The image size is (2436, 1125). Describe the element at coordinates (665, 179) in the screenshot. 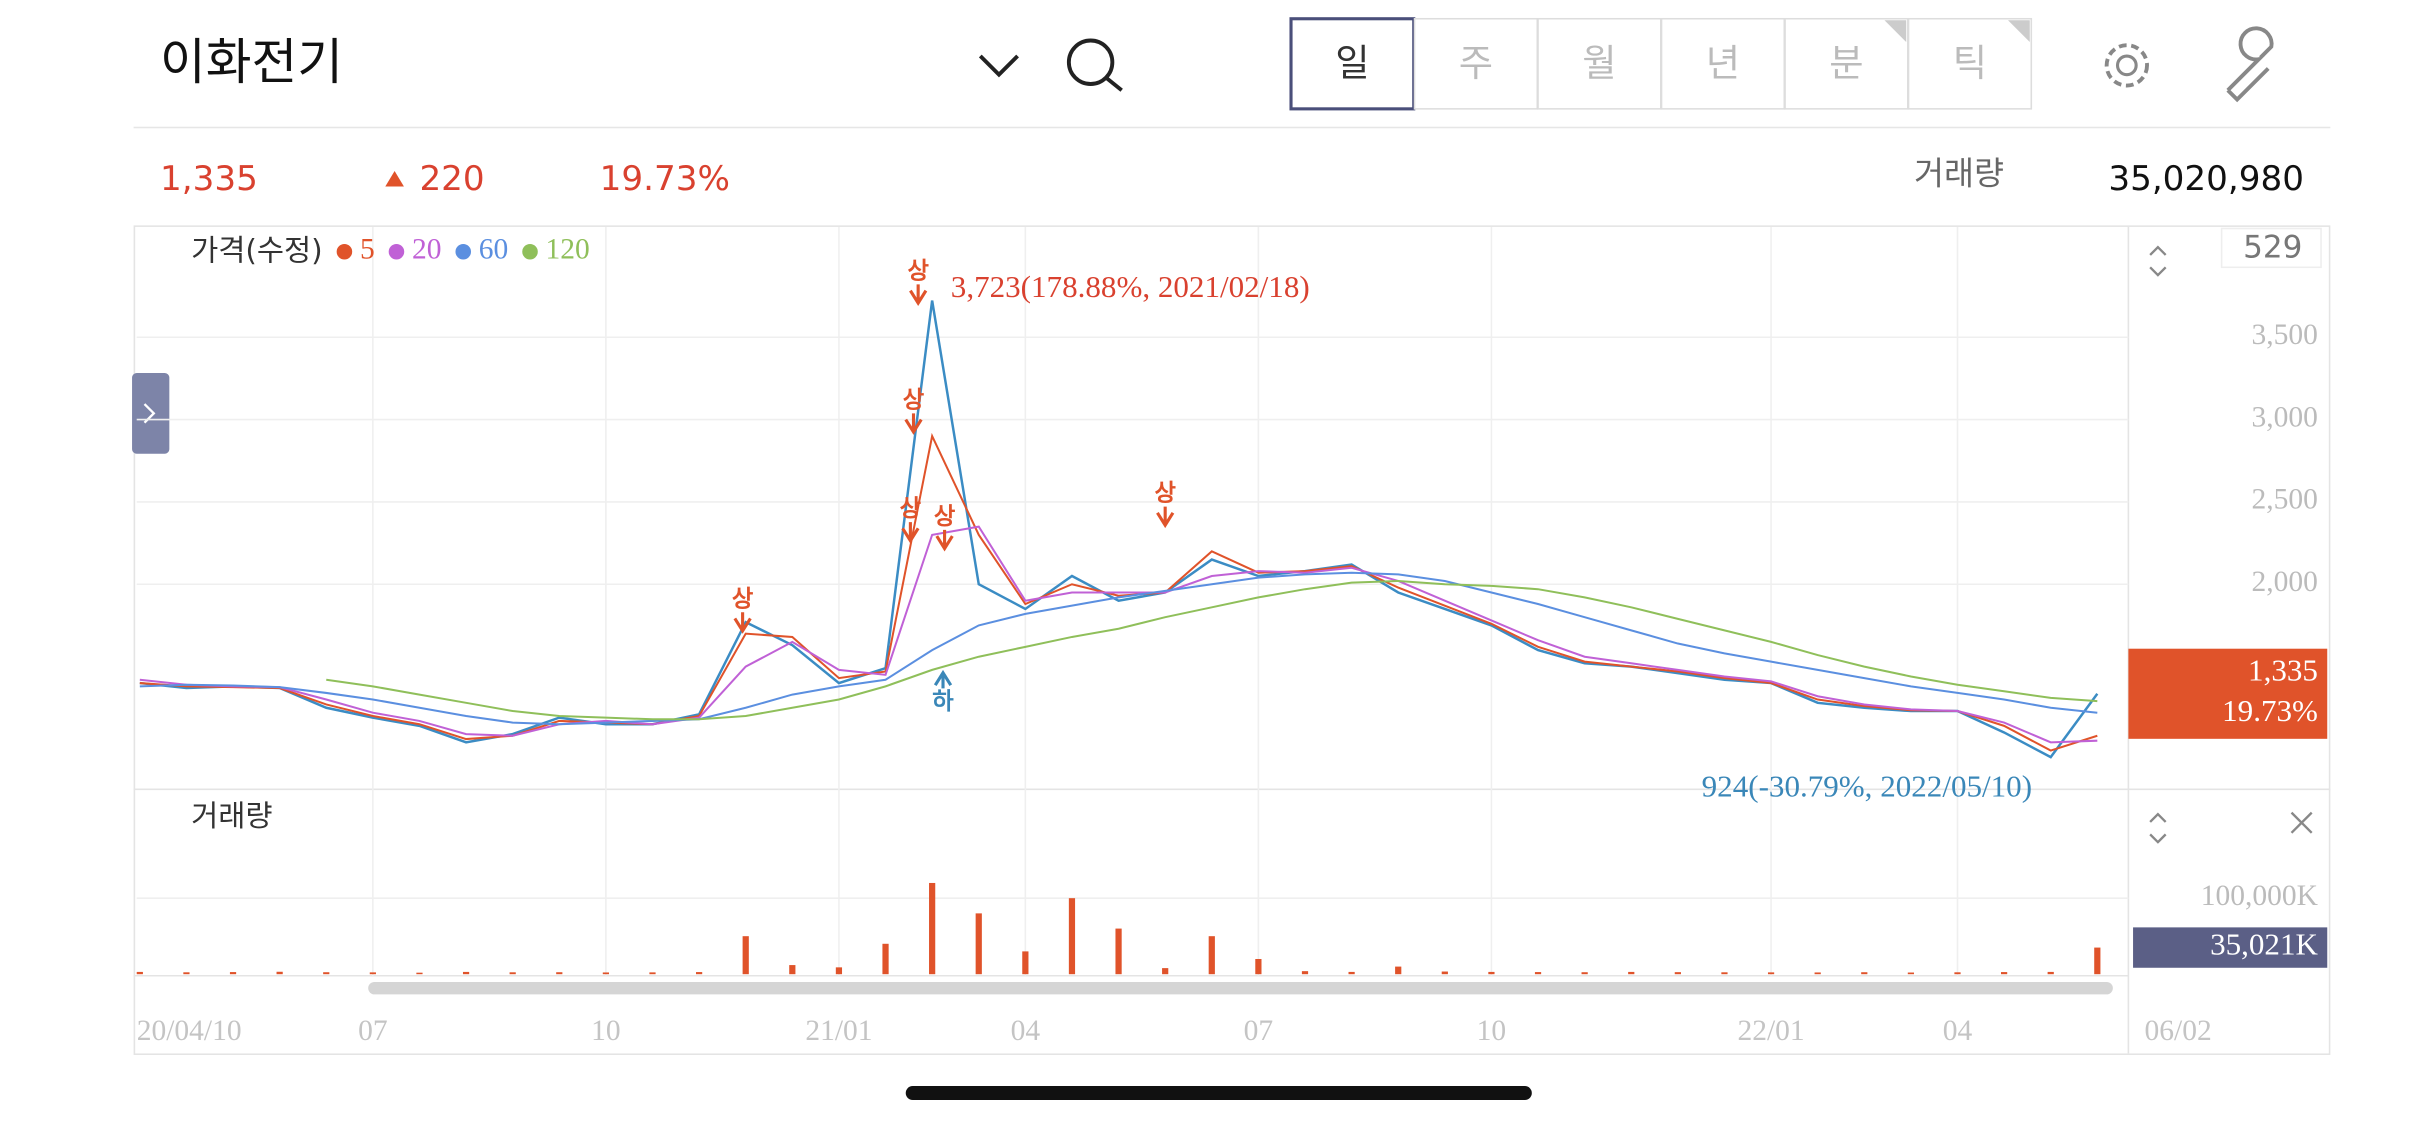

I see `change-rate: 19.73%` at that location.